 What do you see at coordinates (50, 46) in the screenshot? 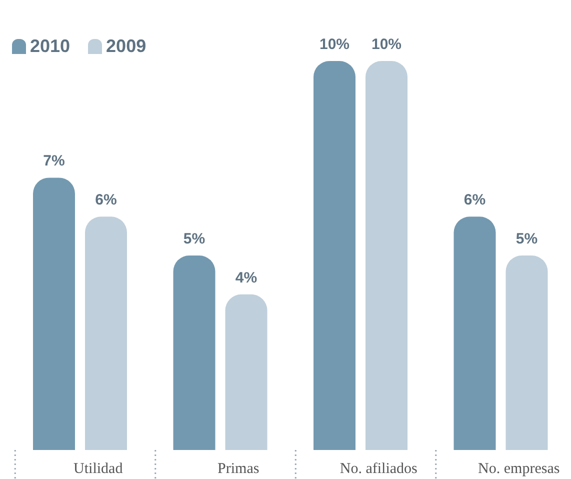
I see `legend-label: 2010` at bounding box center [50, 46].